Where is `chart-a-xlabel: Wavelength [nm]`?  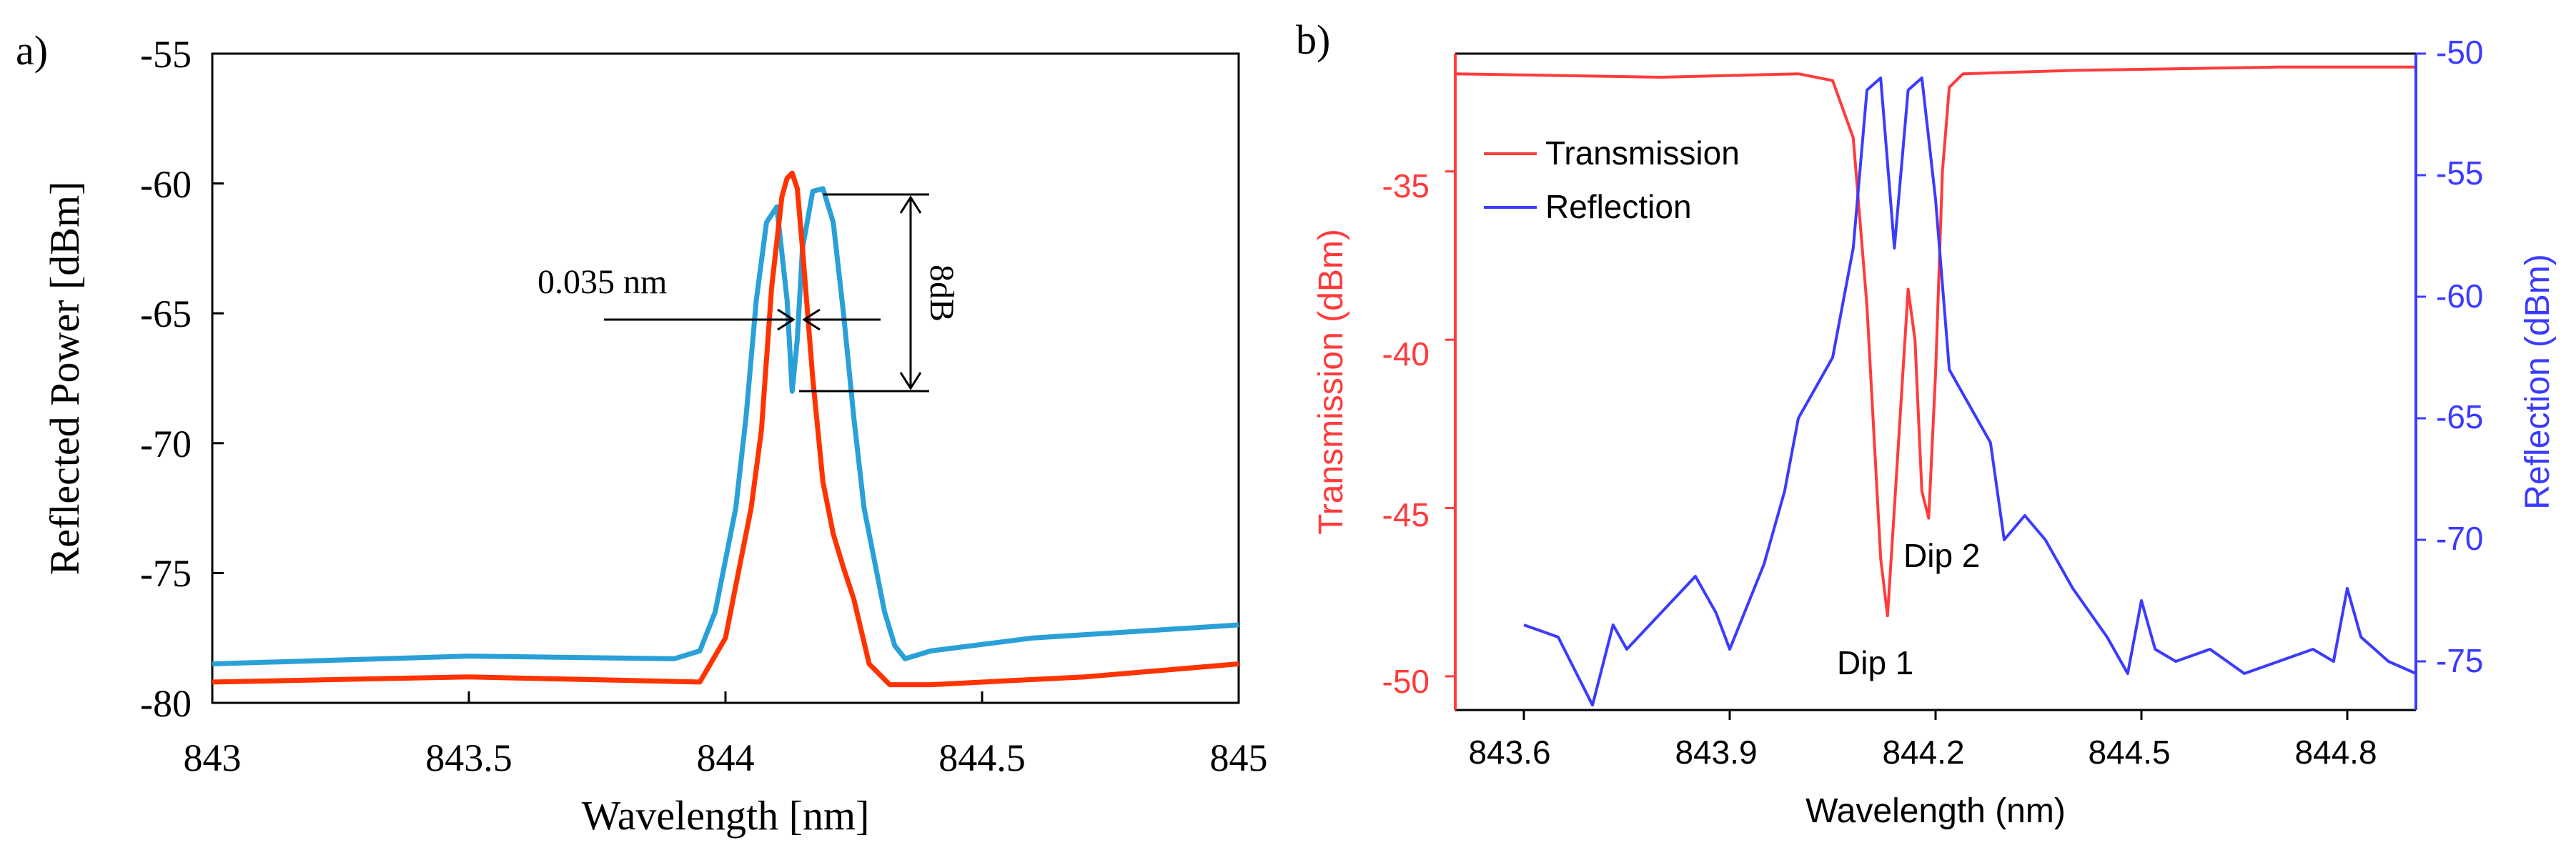
chart-a-xlabel: Wavelength [nm] is located at coordinates (726, 816).